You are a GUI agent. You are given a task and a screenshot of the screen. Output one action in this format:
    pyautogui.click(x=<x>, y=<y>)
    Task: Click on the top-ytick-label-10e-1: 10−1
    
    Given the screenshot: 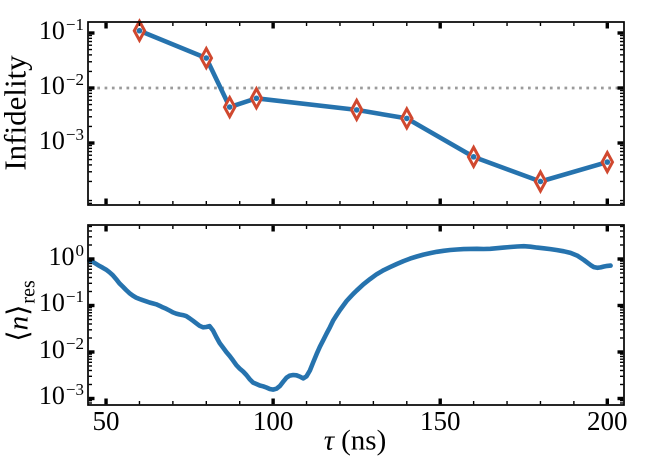 What is the action you would take?
    pyautogui.click(x=46, y=30)
    